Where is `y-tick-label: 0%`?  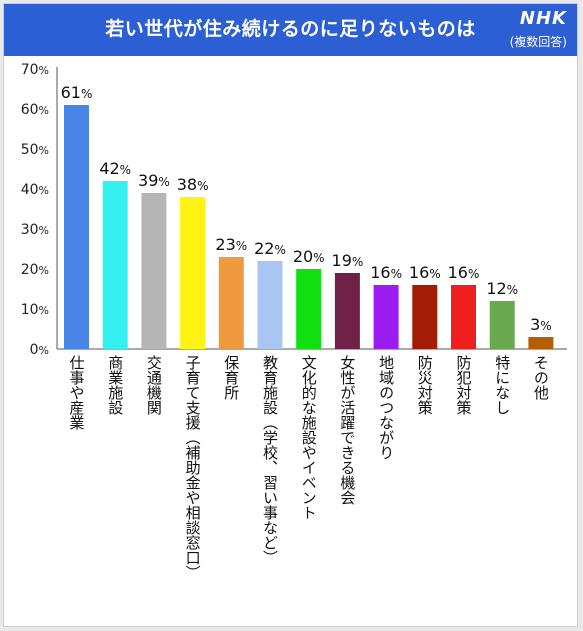
y-tick-label: 0% is located at coordinates (39, 350).